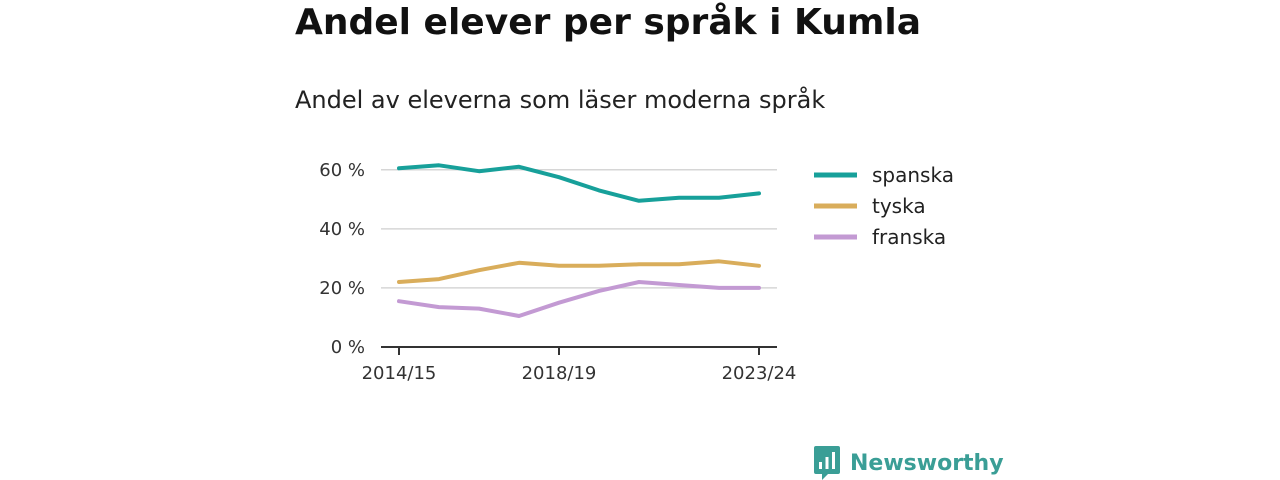 This screenshot has height=480, width=1280. What do you see at coordinates (579, 299) in the screenshot?
I see `series-line-franska` at bounding box center [579, 299].